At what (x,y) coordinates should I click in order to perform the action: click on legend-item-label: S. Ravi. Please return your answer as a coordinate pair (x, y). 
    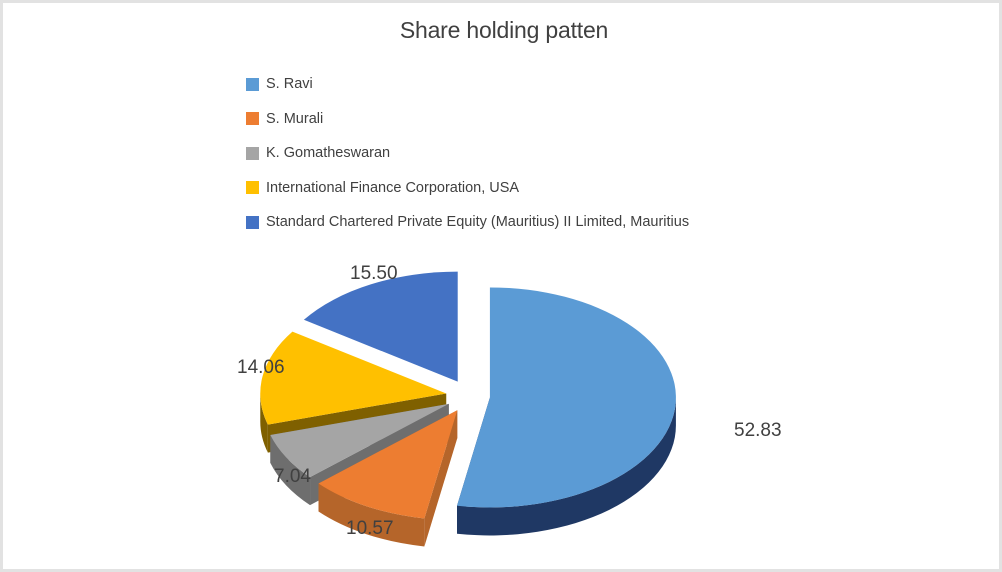
    Looking at the image, I should click on (289, 84).